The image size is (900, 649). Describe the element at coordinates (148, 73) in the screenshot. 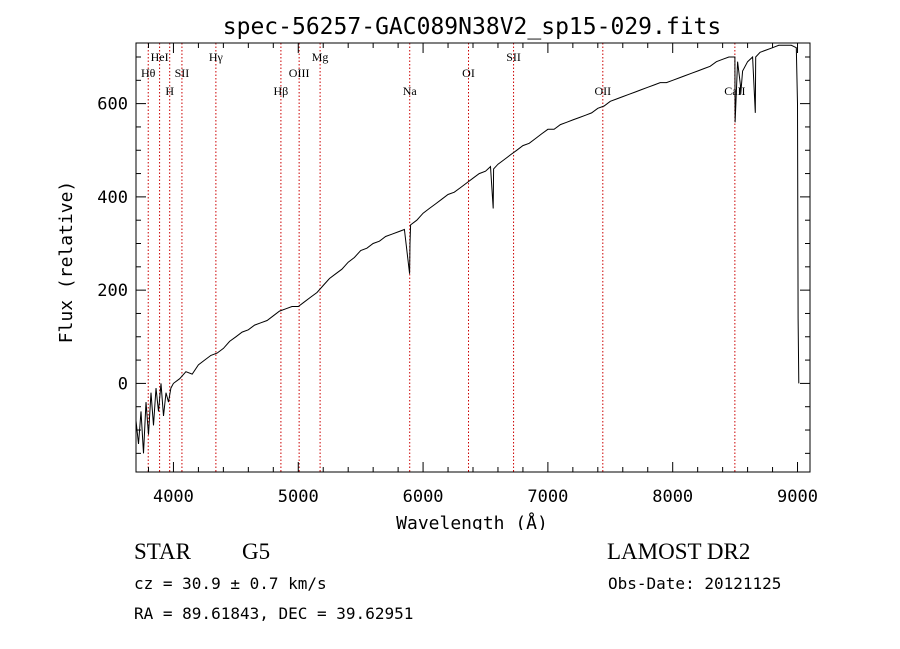

I see `line-label: Hθ` at that location.